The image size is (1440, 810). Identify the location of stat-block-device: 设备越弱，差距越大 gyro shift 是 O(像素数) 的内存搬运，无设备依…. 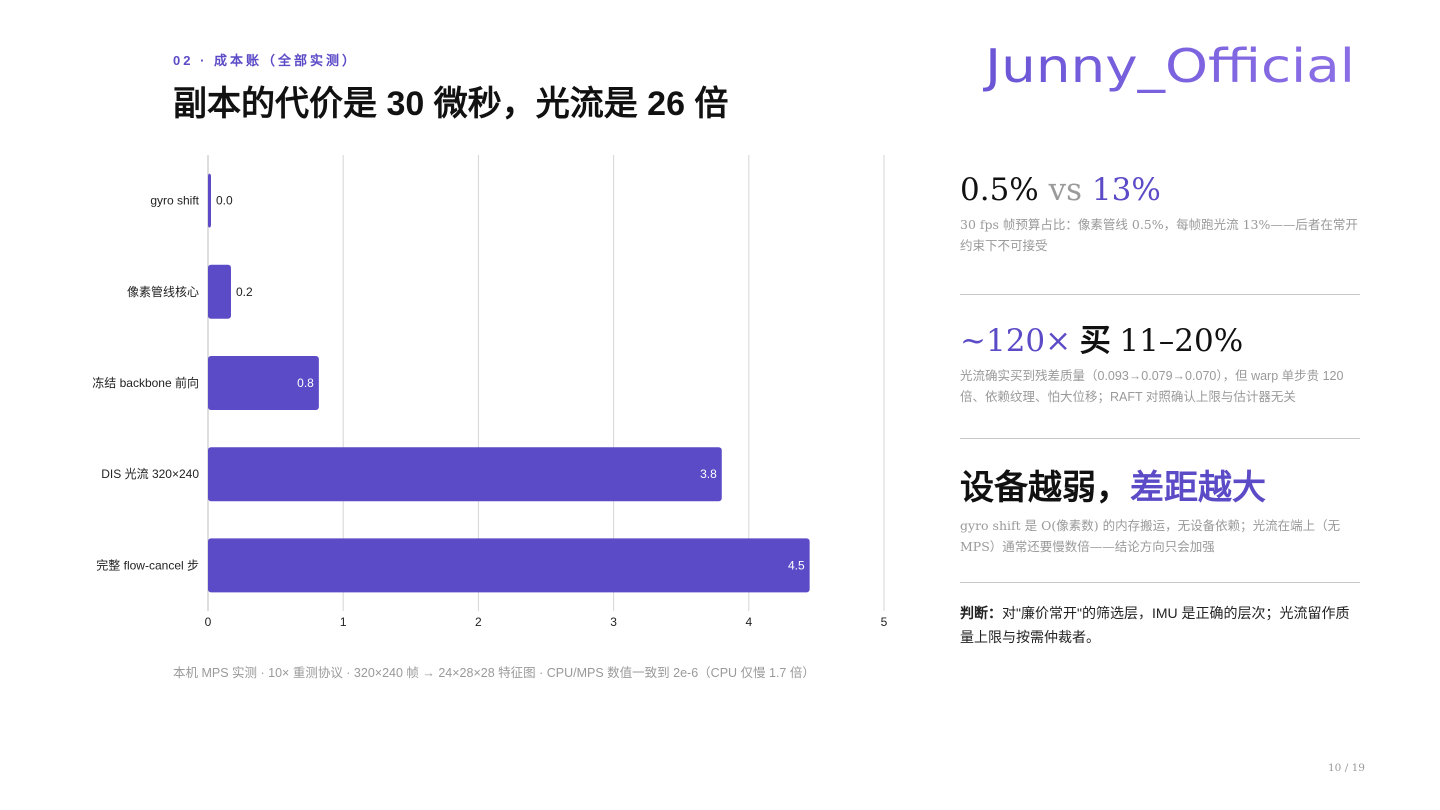
(1160, 508).